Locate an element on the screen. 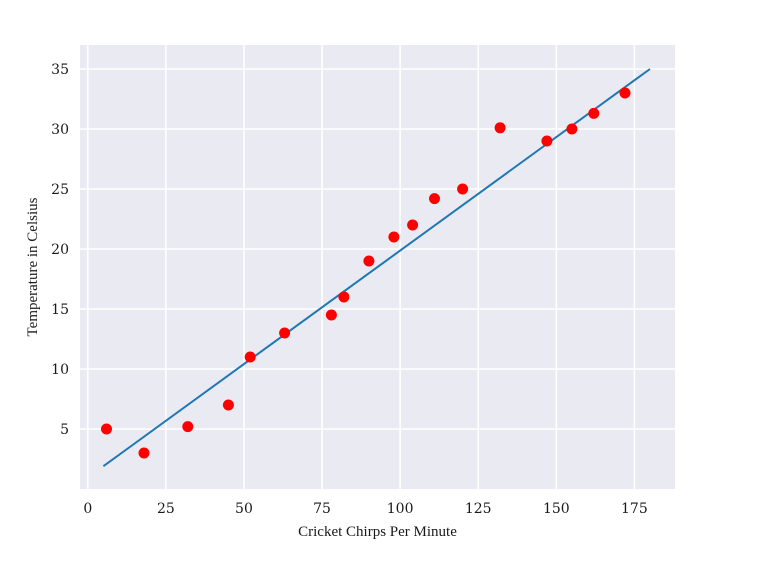 This screenshot has height=575, width=762. x-tick-label: 75 is located at coordinates (322, 509).